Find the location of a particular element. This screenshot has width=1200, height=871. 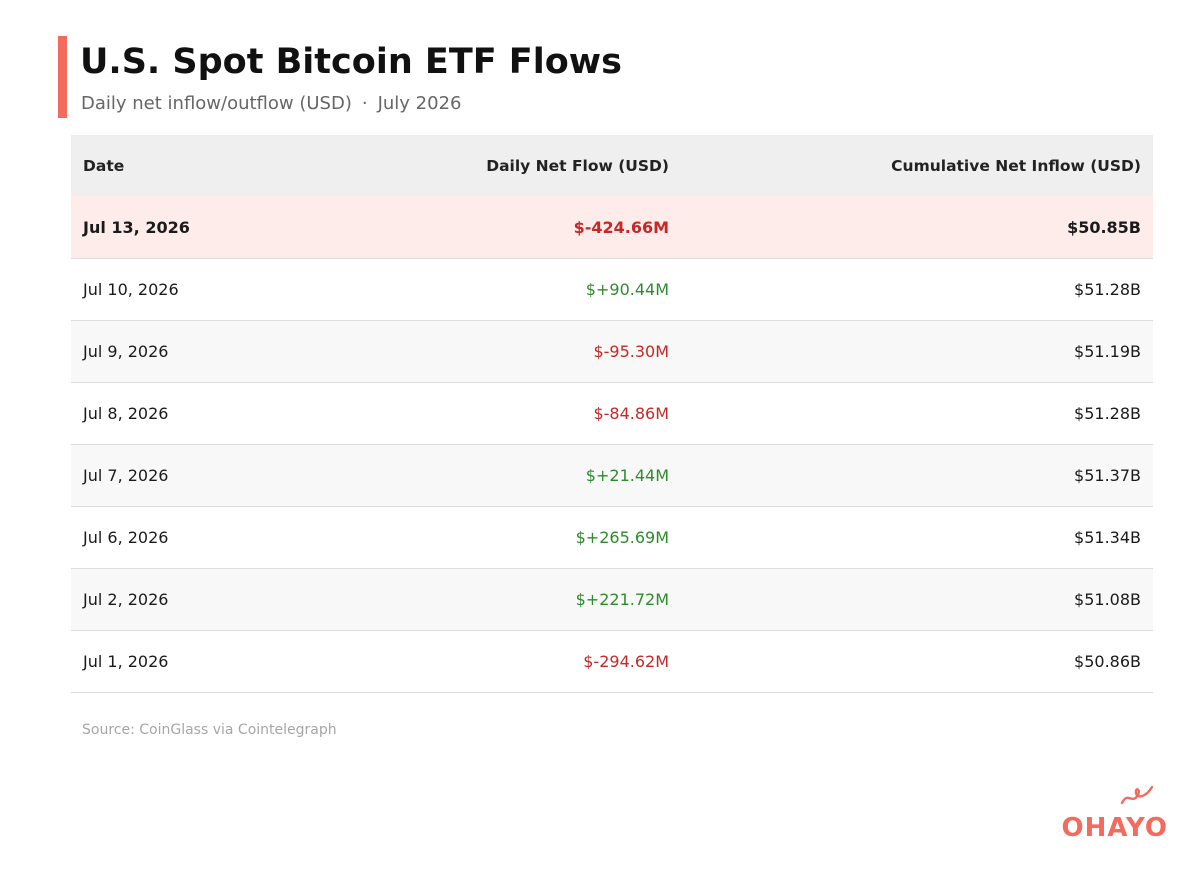

title-accent-bar is located at coordinates (62, 77).